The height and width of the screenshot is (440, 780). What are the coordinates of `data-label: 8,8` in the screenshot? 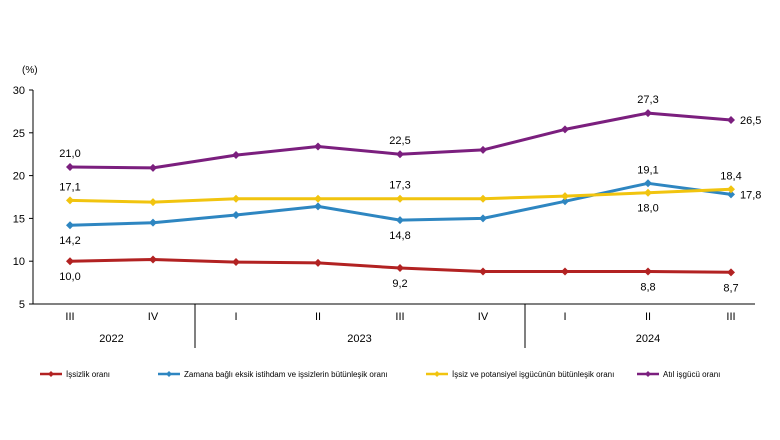 It's located at (647, 287).